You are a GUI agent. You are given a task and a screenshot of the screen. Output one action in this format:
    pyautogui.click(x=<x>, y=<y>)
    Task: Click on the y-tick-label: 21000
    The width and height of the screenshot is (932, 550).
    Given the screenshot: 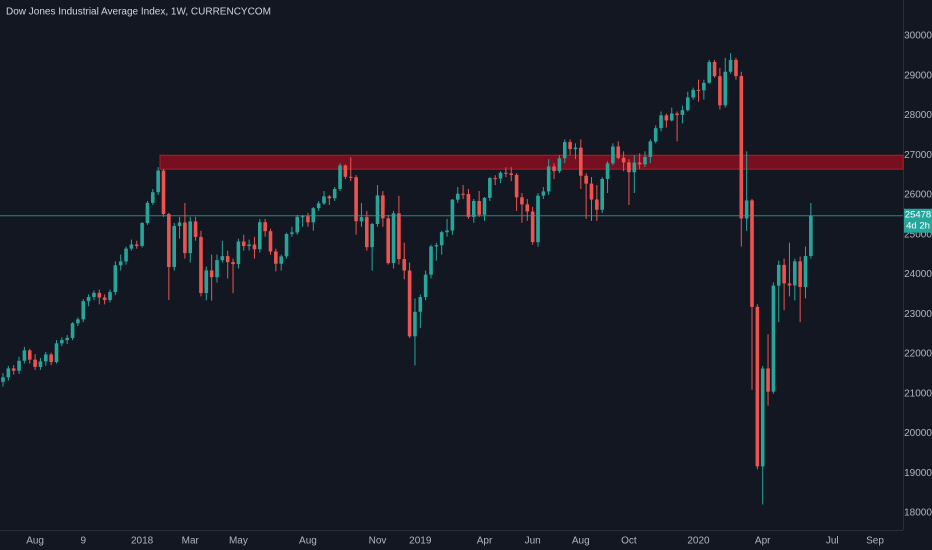 What is the action you would take?
    pyautogui.click(x=918, y=393)
    